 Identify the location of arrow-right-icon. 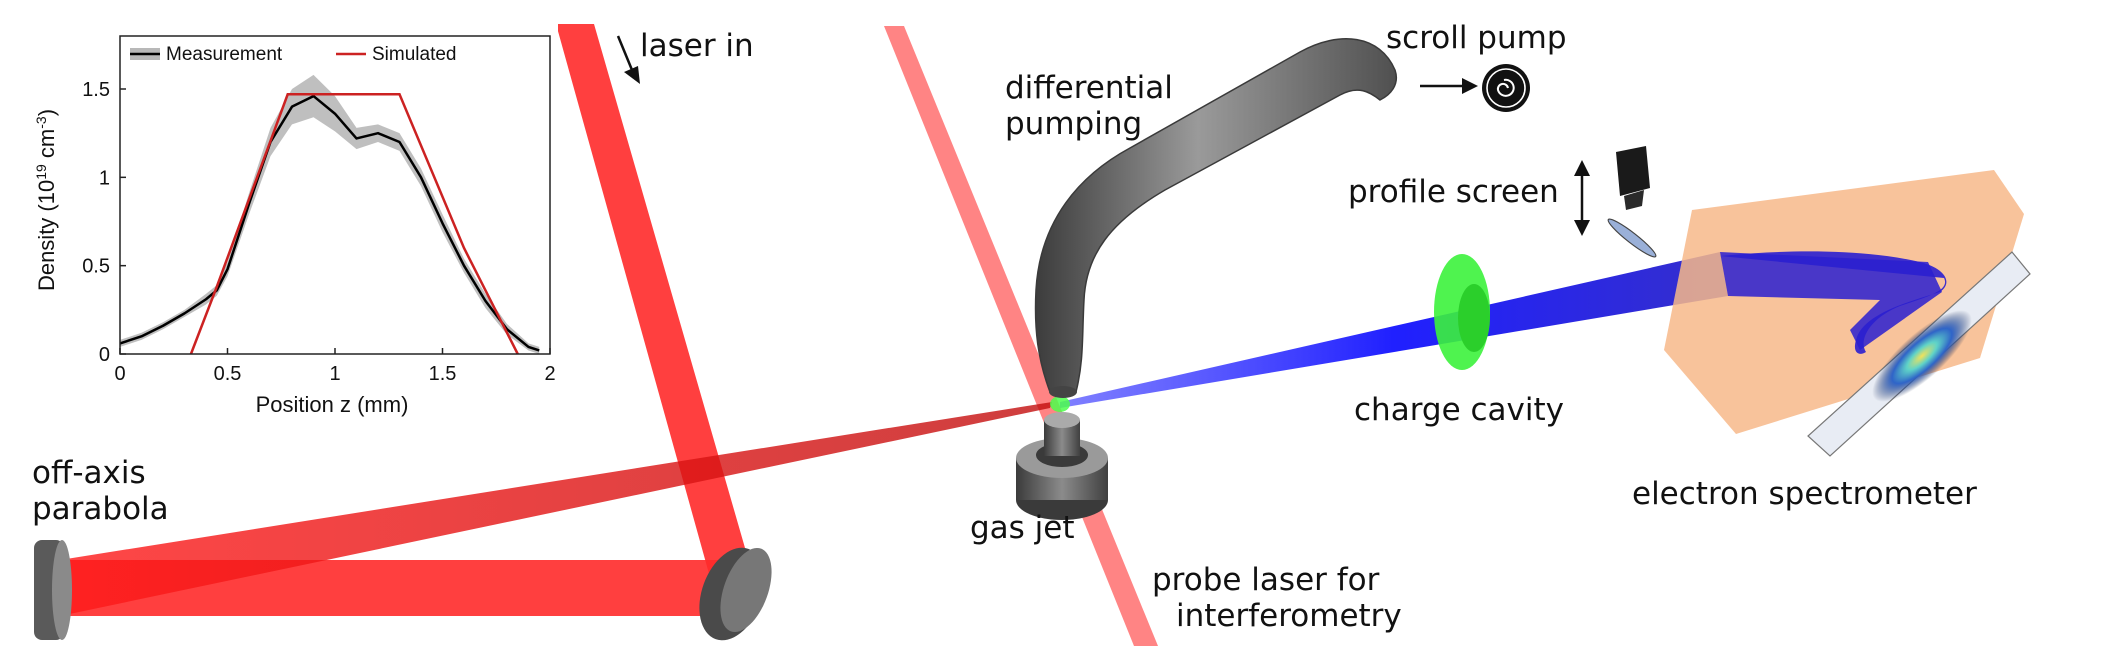
(1449, 86).